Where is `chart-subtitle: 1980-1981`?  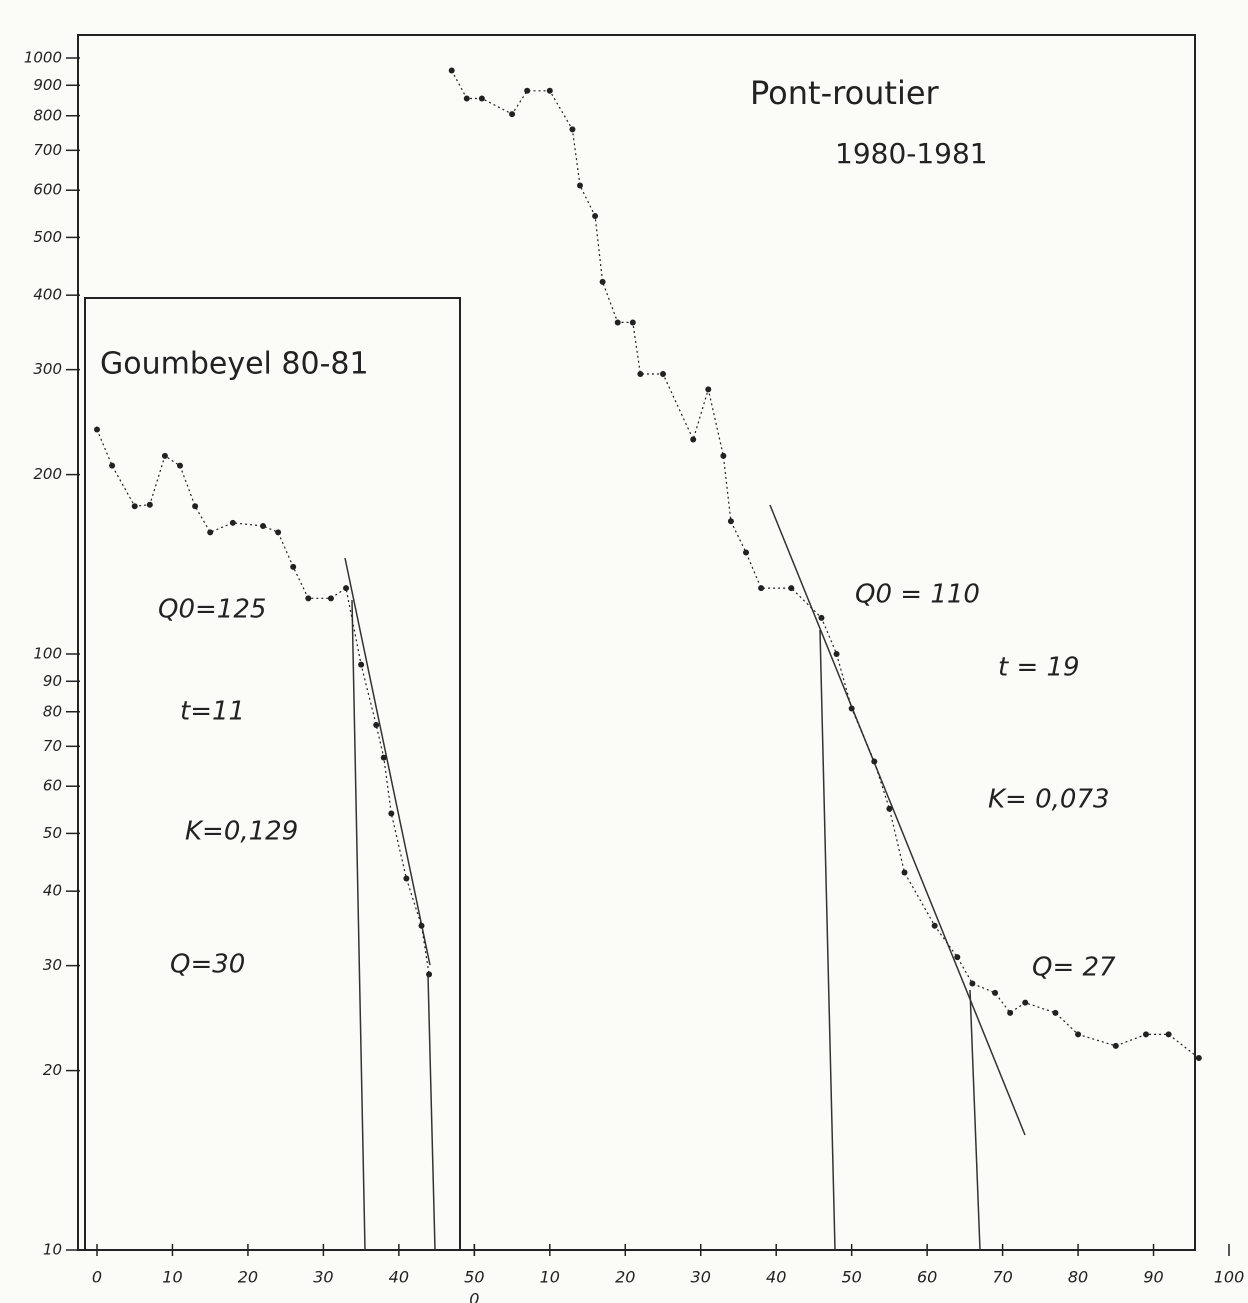
chart-subtitle: 1980-1981 is located at coordinates (911, 153).